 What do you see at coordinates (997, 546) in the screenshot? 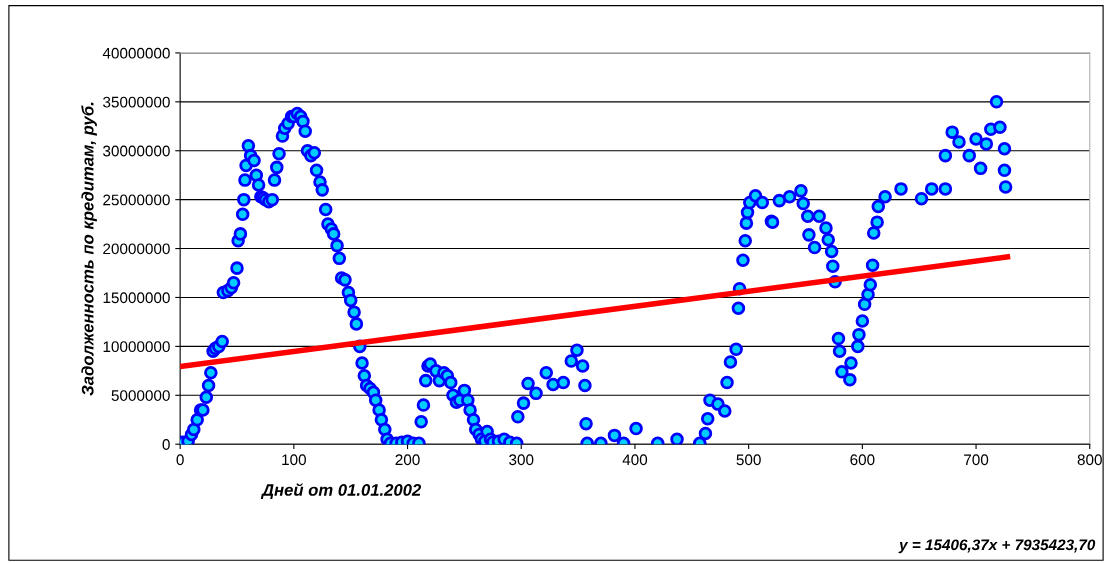
I see `text: y = 15406,37x + 7935423,70` at bounding box center [997, 546].